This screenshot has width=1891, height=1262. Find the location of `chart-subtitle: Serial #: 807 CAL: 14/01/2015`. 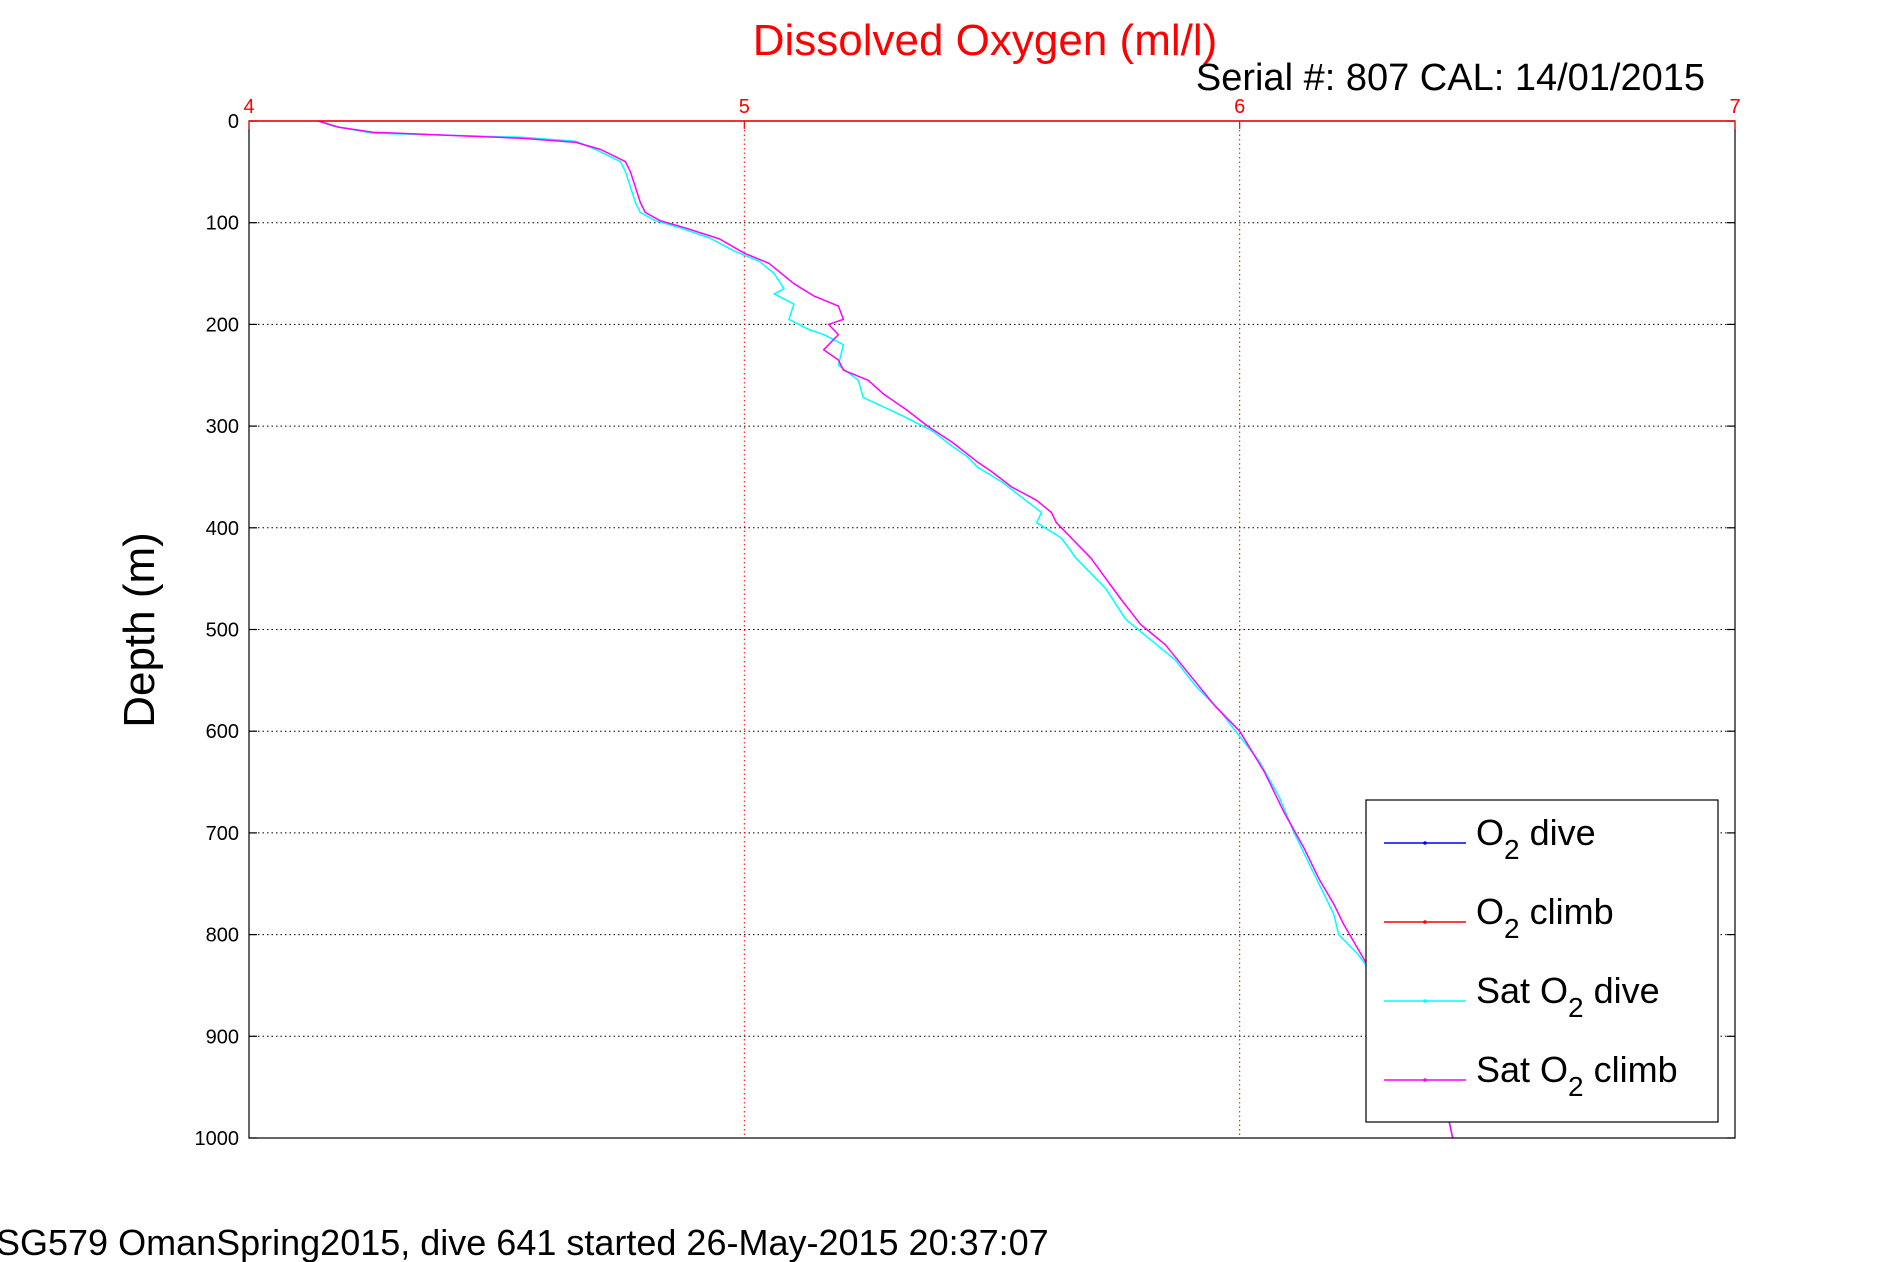

chart-subtitle: Serial #: 807 CAL: 14/01/2015 is located at coordinates (1450, 78).